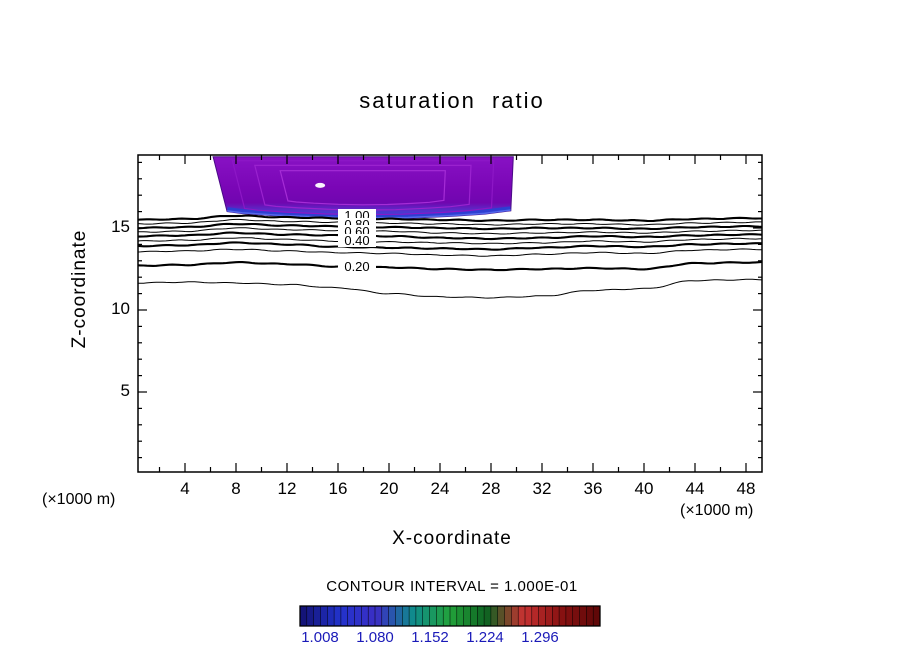  Describe the element at coordinates (357, 240) in the screenshot. I see `contour-line-label-0.40: 0.40` at that location.